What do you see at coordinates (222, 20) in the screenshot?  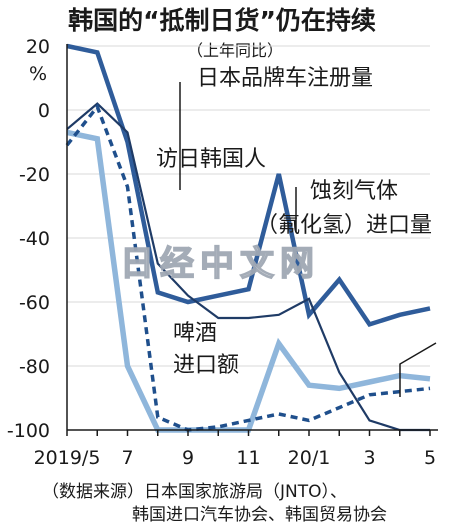 I see `chart-title: 韩国的“抵制日货”仍在持续` at bounding box center [222, 20].